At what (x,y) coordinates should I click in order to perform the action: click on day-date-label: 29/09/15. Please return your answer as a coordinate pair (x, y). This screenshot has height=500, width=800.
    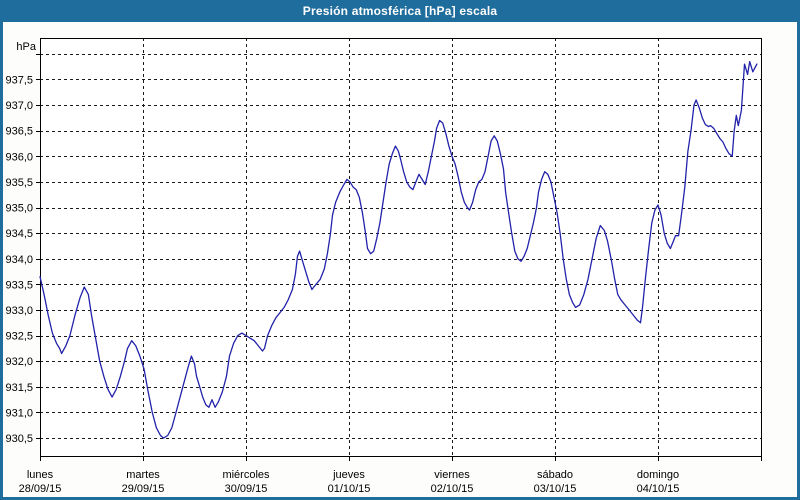
    Looking at the image, I should click on (143, 489).